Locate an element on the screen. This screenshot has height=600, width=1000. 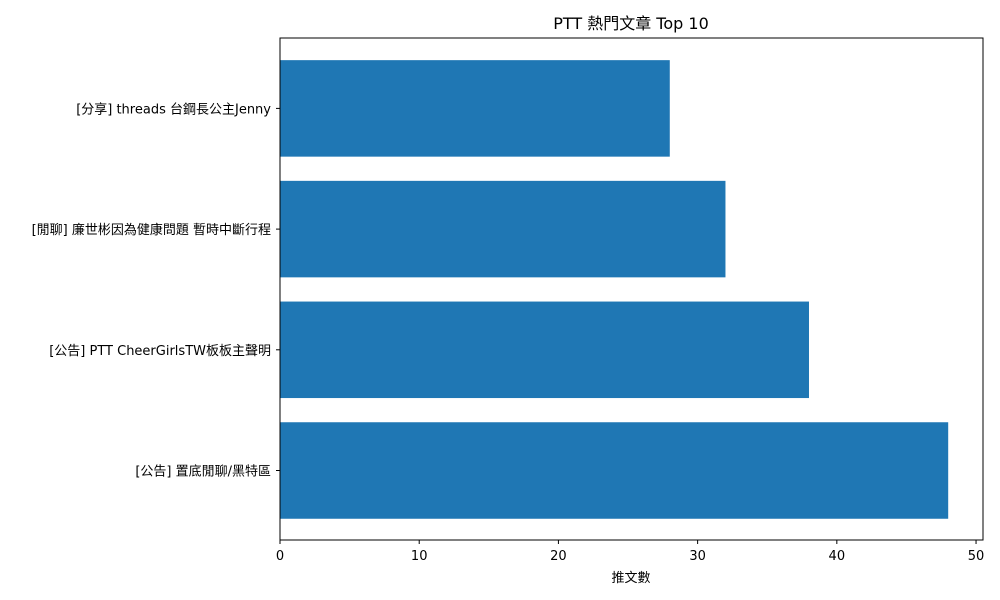
x-axis-ticks: 0 10 20 30 40 50 is located at coordinates (630, 552).